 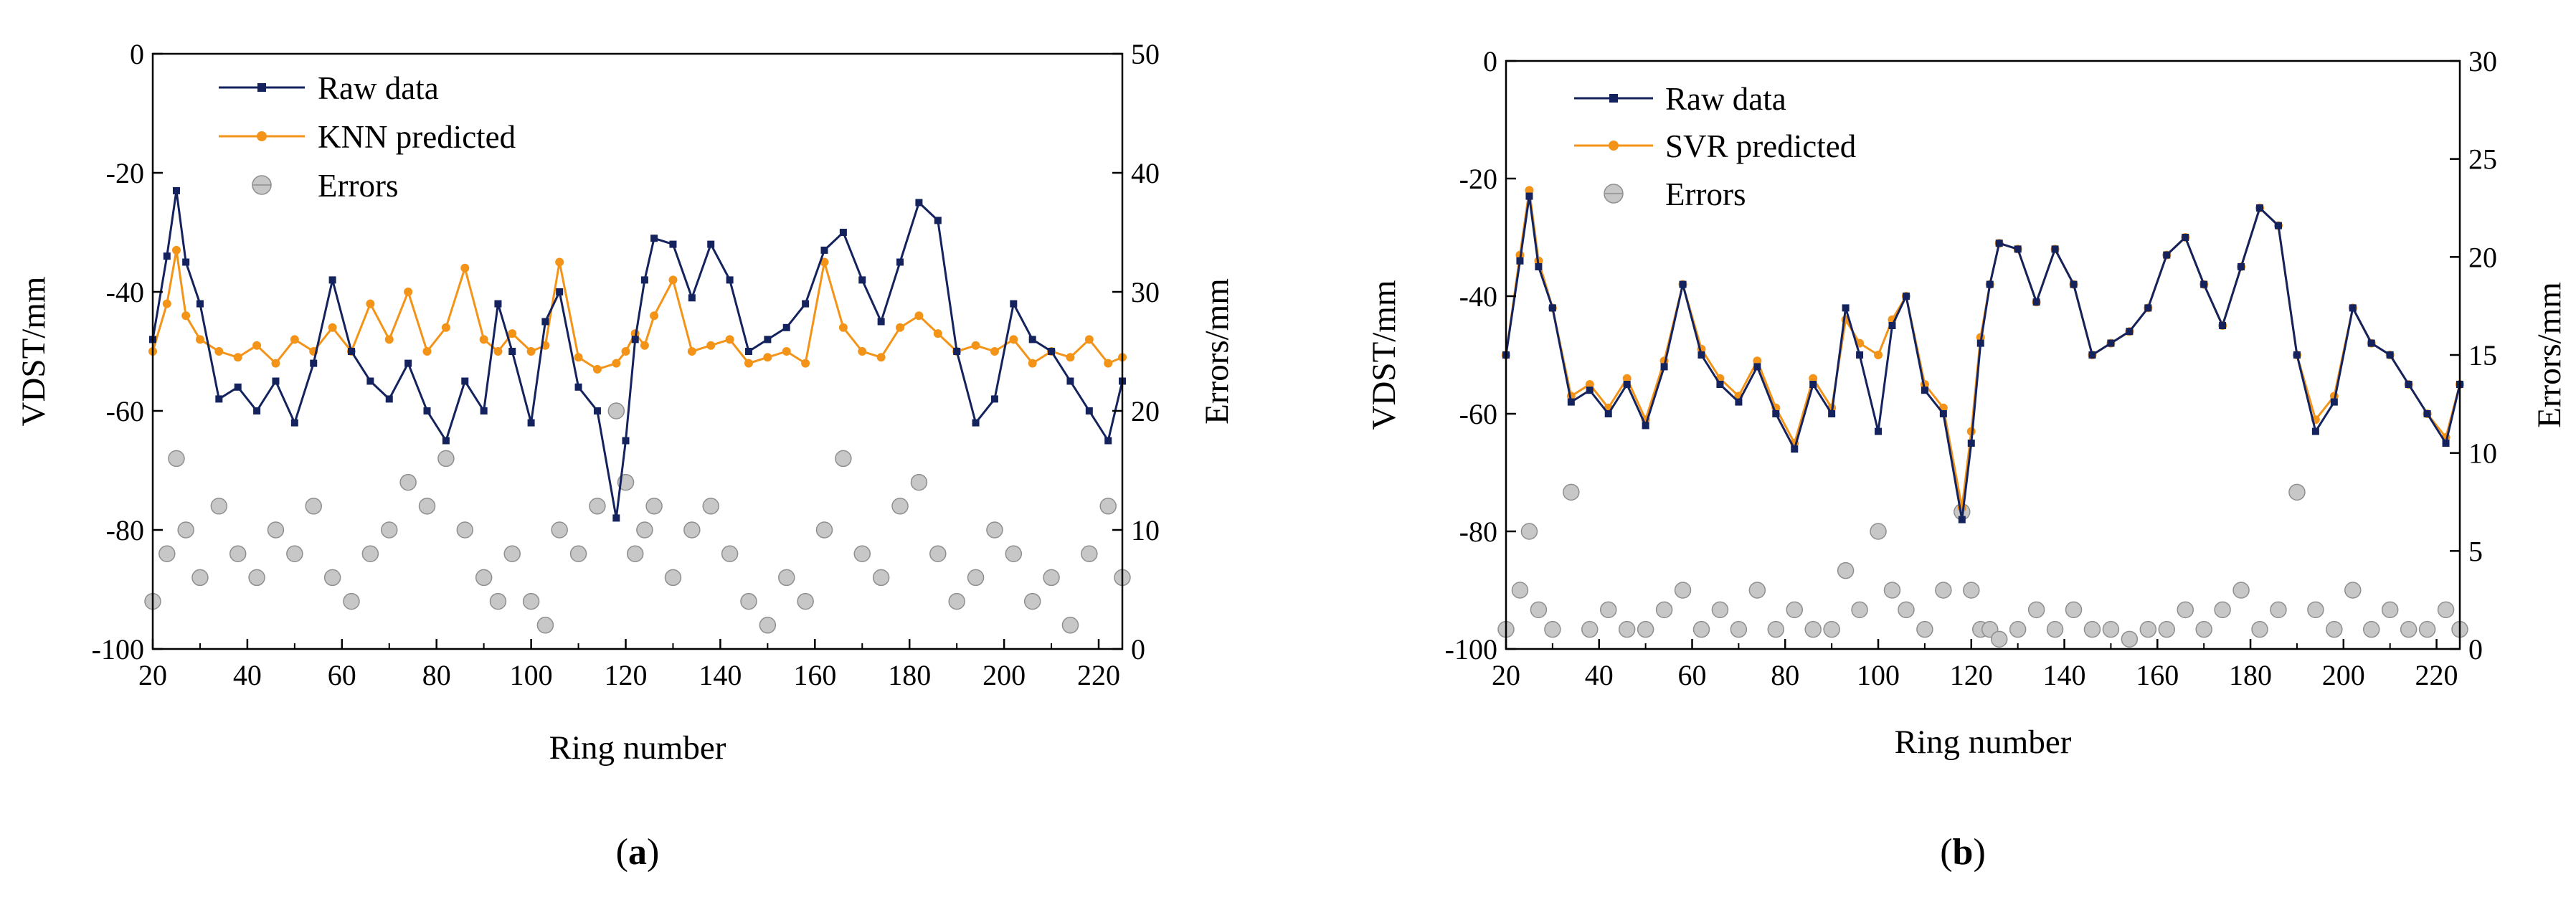 What do you see at coordinates (1384, 355) in the screenshot?
I see `y-axis-title-b: VDST/mm` at bounding box center [1384, 355].